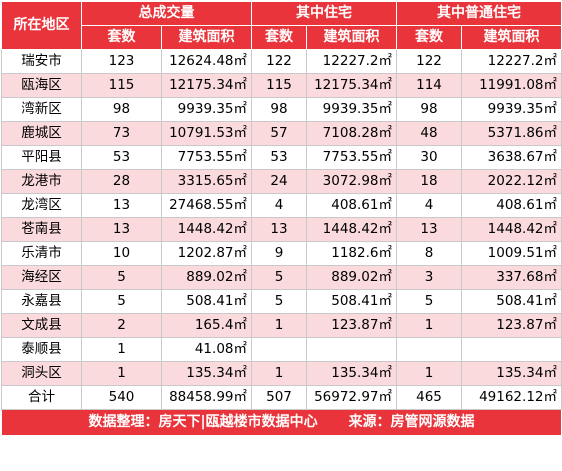 This screenshot has height=471, width=562. What do you see at coordinates (121, 253) in the screenshot?
I see `total-count: 10` at bounding box center [121, 253].